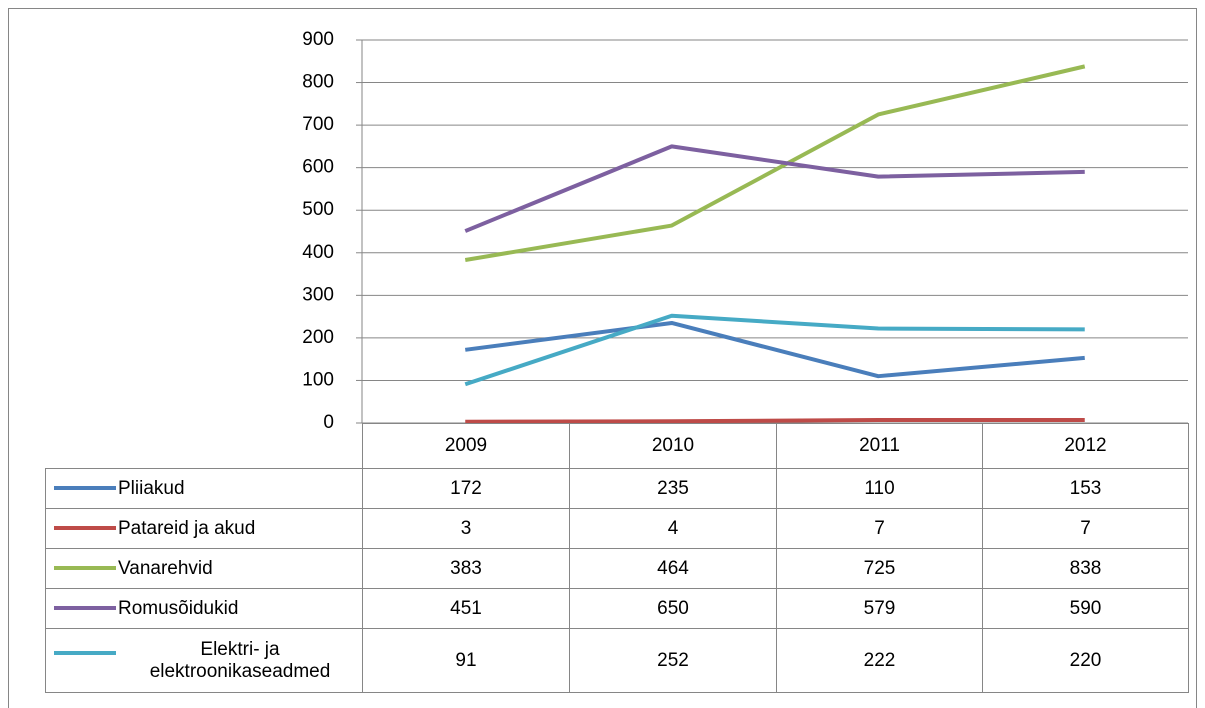 The image size is (1205, 708). Describe the element at coordinates (879, 608) in the screenshot. I see `table-value: 579` at that location.